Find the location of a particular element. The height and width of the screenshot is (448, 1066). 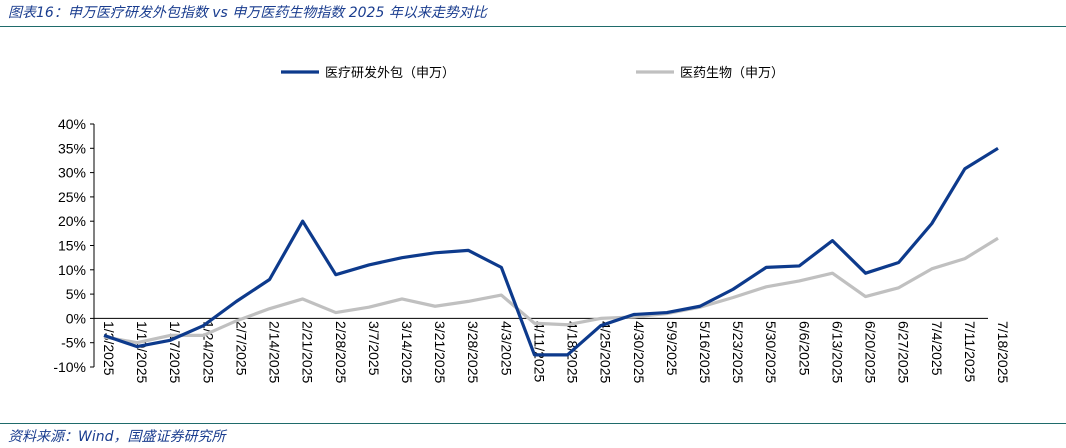

x-tick-label: 2/28/2025 is located at coordinates (341, 352).